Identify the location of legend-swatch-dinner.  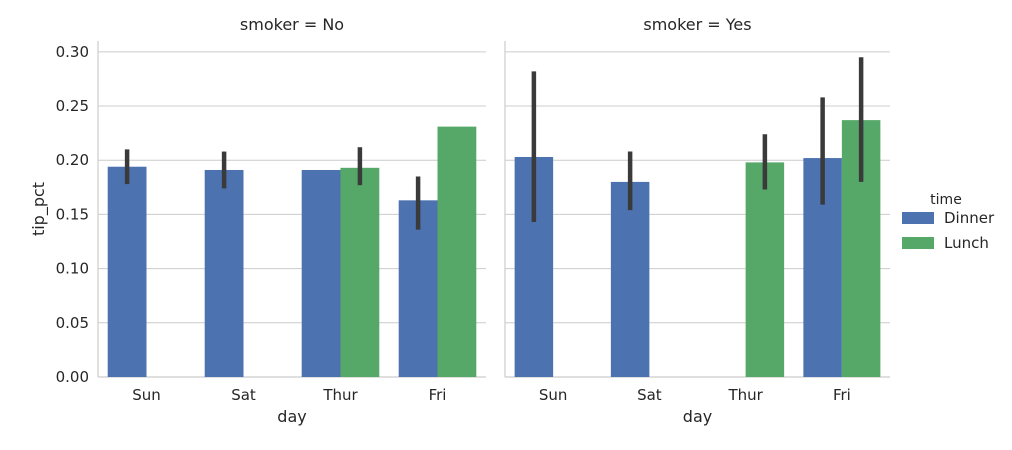
(918, 218).